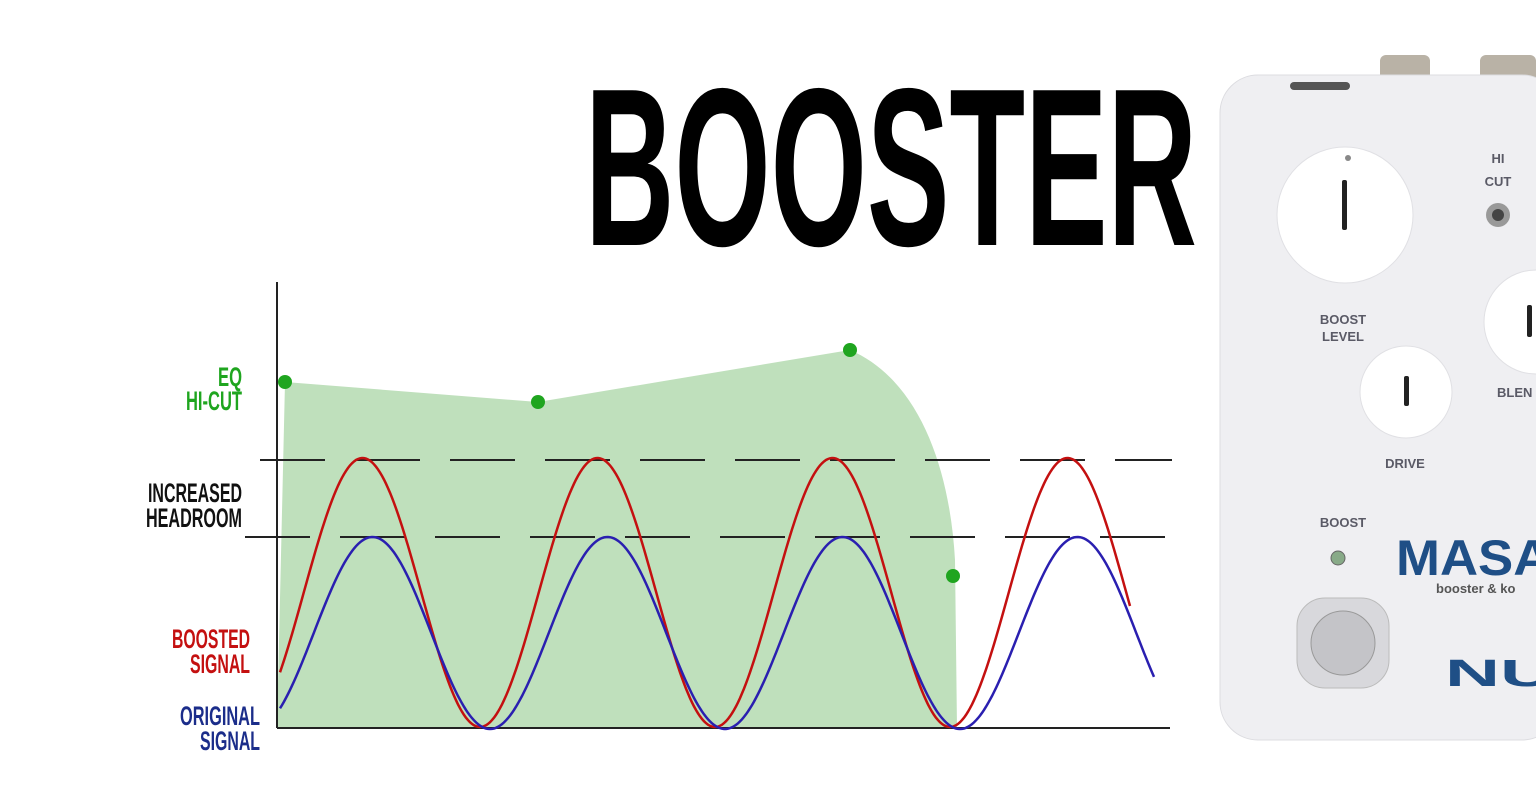 The image size is (1536, 796). What do you see at coordinates (220, 664) in the screenshot?
I see `boosted-label: SIGNAL` at bounding box center [220, 664].